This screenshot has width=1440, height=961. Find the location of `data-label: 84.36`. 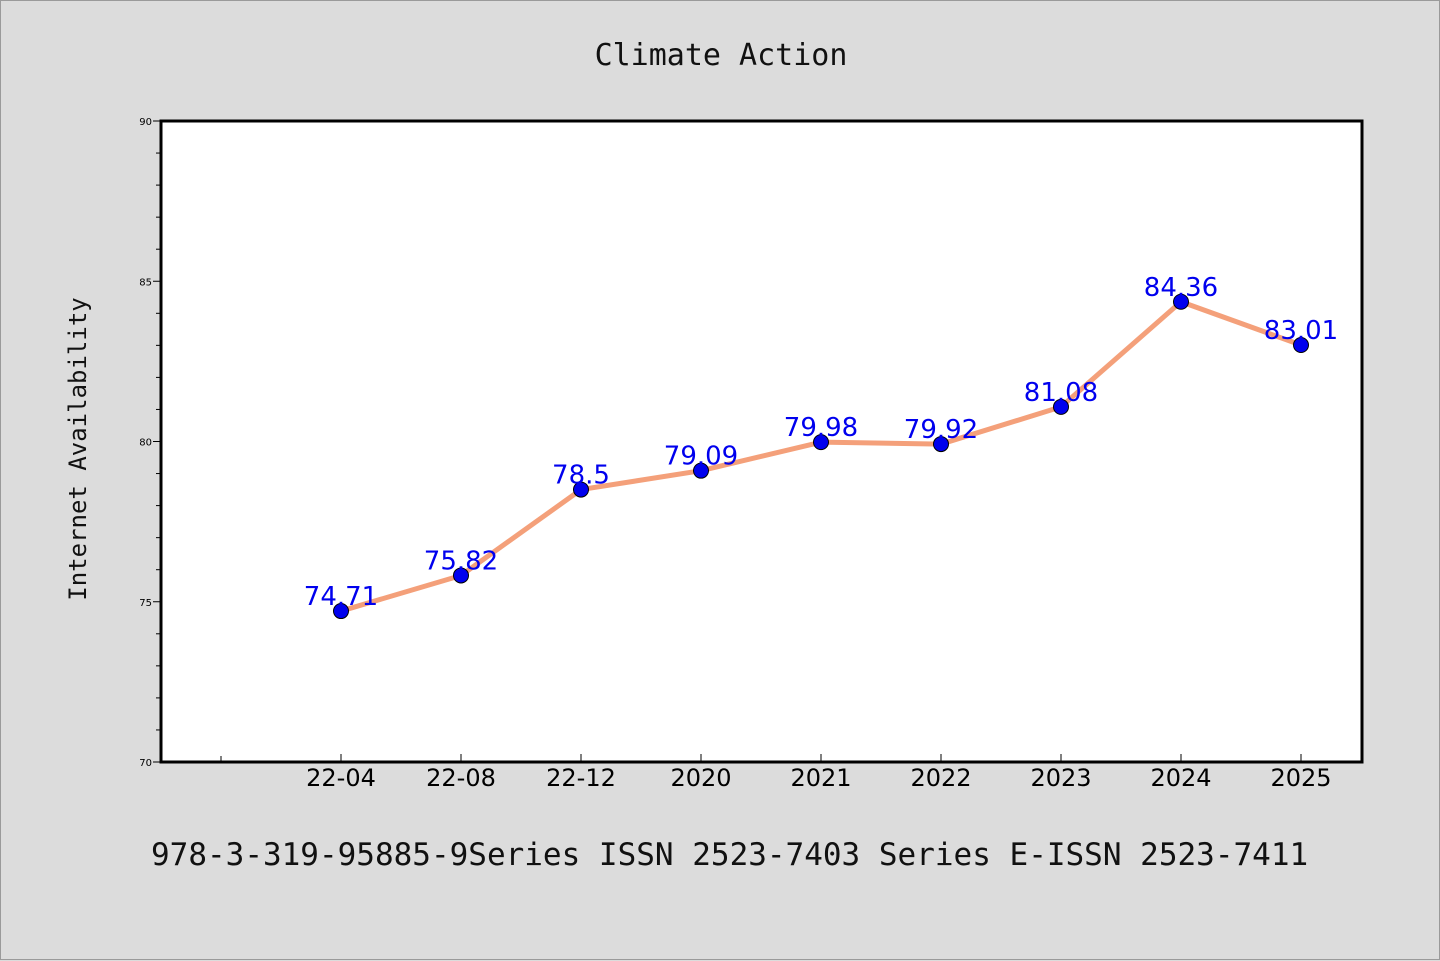

data-label: 84.36 is located at coordinates (1181, 288).